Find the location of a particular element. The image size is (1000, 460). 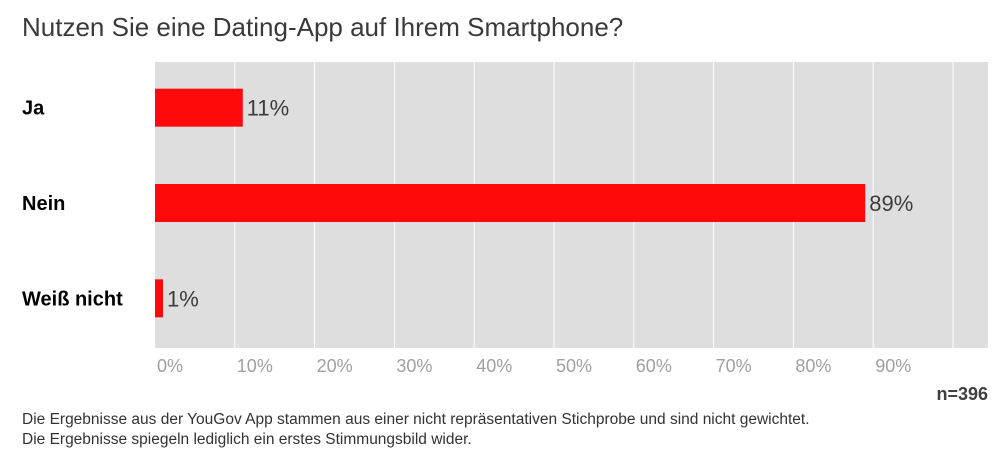

x-tick-label-8: 80% is located at coordinates (813, 366).